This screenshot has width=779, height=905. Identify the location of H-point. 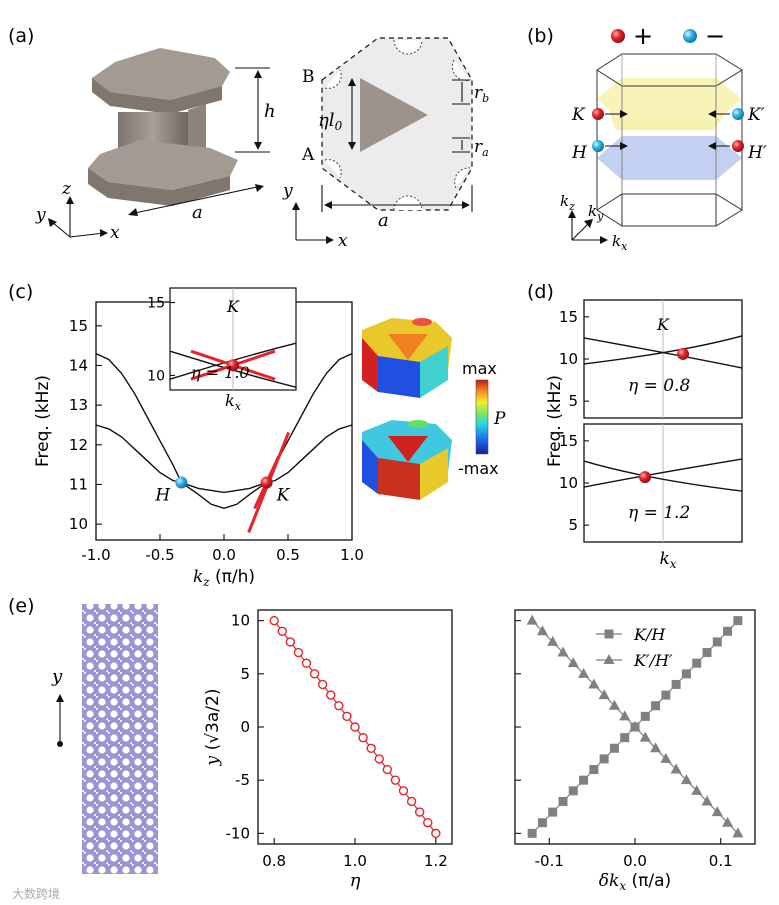
(598, 146).